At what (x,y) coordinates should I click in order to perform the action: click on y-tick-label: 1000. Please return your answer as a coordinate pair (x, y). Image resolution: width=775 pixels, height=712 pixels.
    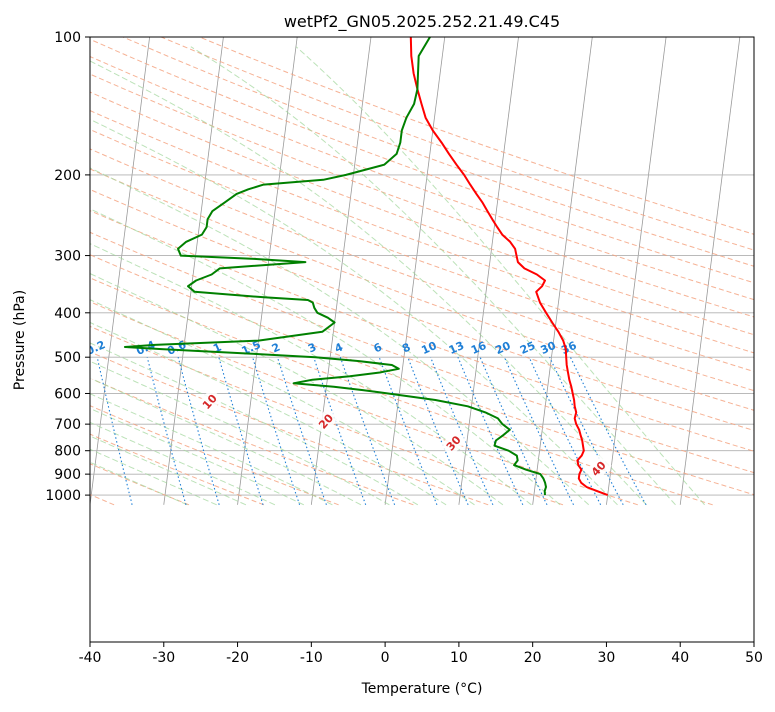
    Looking at the image, I should click on (63, 496).